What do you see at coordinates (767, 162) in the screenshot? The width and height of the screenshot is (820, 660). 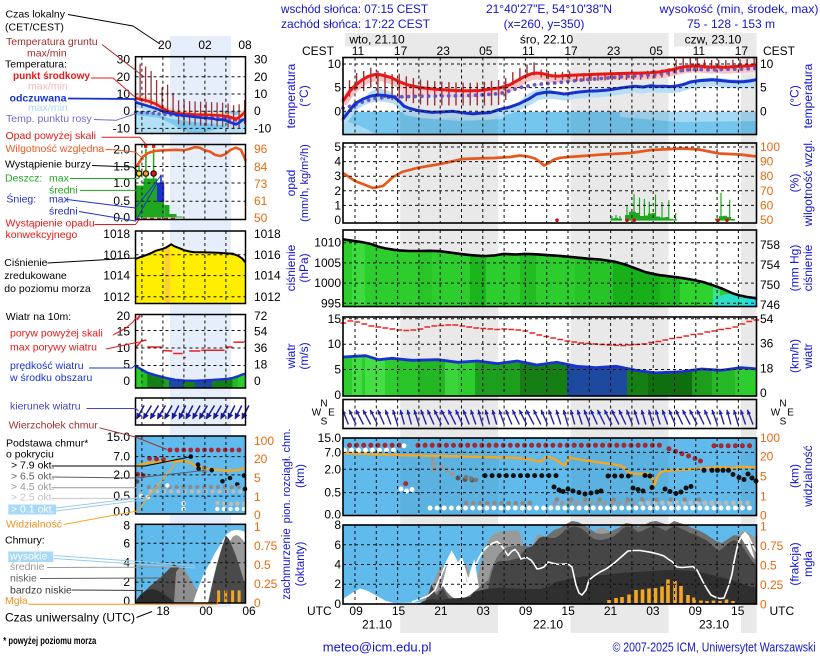 I see `svg-text: 90` at bounding box center [767, 162].